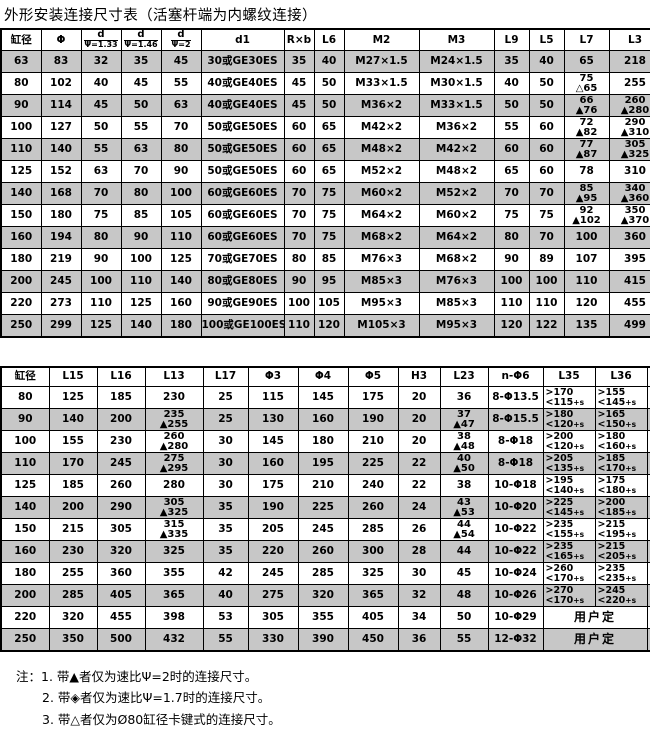  I want to click on table1-col-header-d-3: d Ψ=1.46, so click(141, 40).